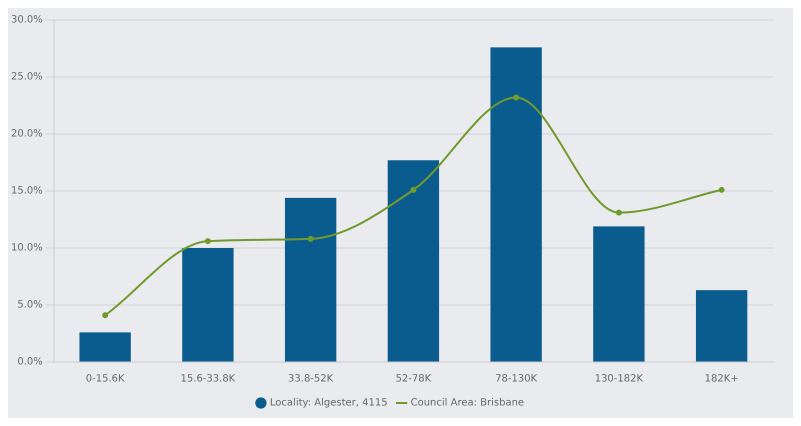 The height and width of the screenshot is (426, 801). I want to click on x-tick-label: 130-182K, so click(619, 379).